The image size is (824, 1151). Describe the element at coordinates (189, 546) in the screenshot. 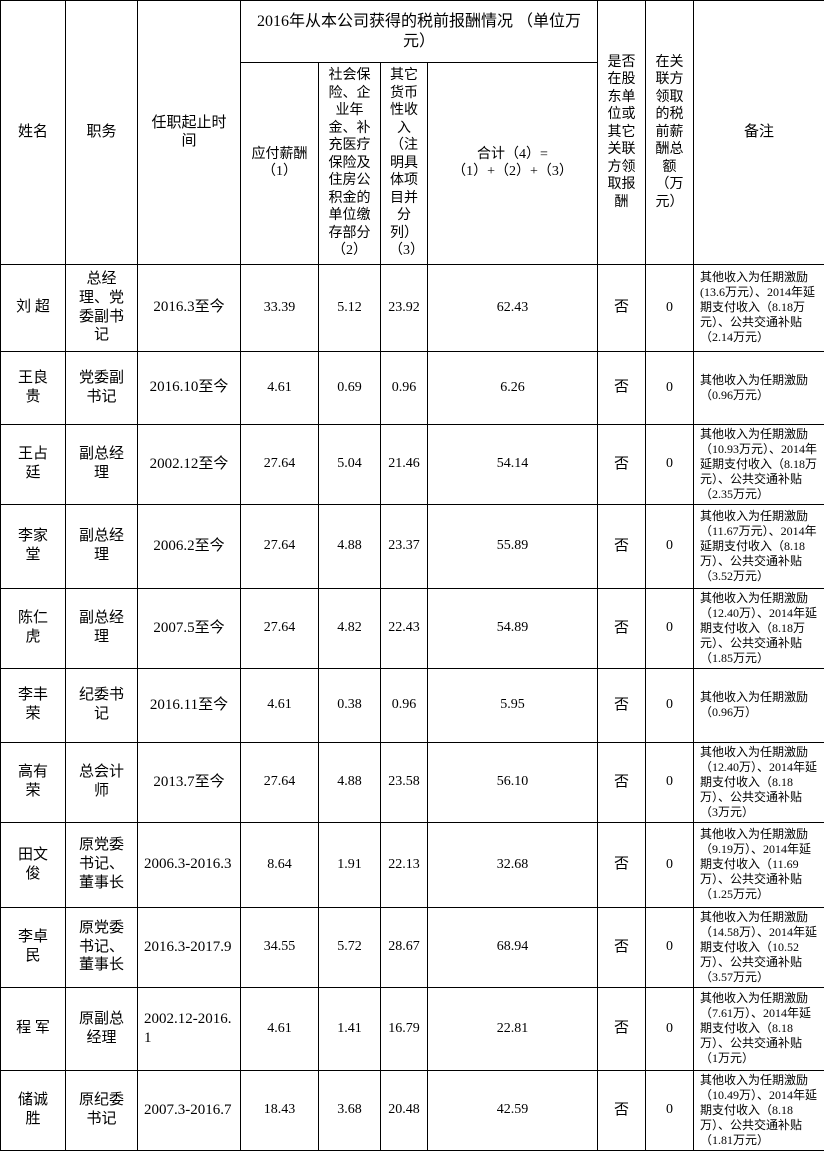

I see `cell-term: 2006.2至今` at that location.